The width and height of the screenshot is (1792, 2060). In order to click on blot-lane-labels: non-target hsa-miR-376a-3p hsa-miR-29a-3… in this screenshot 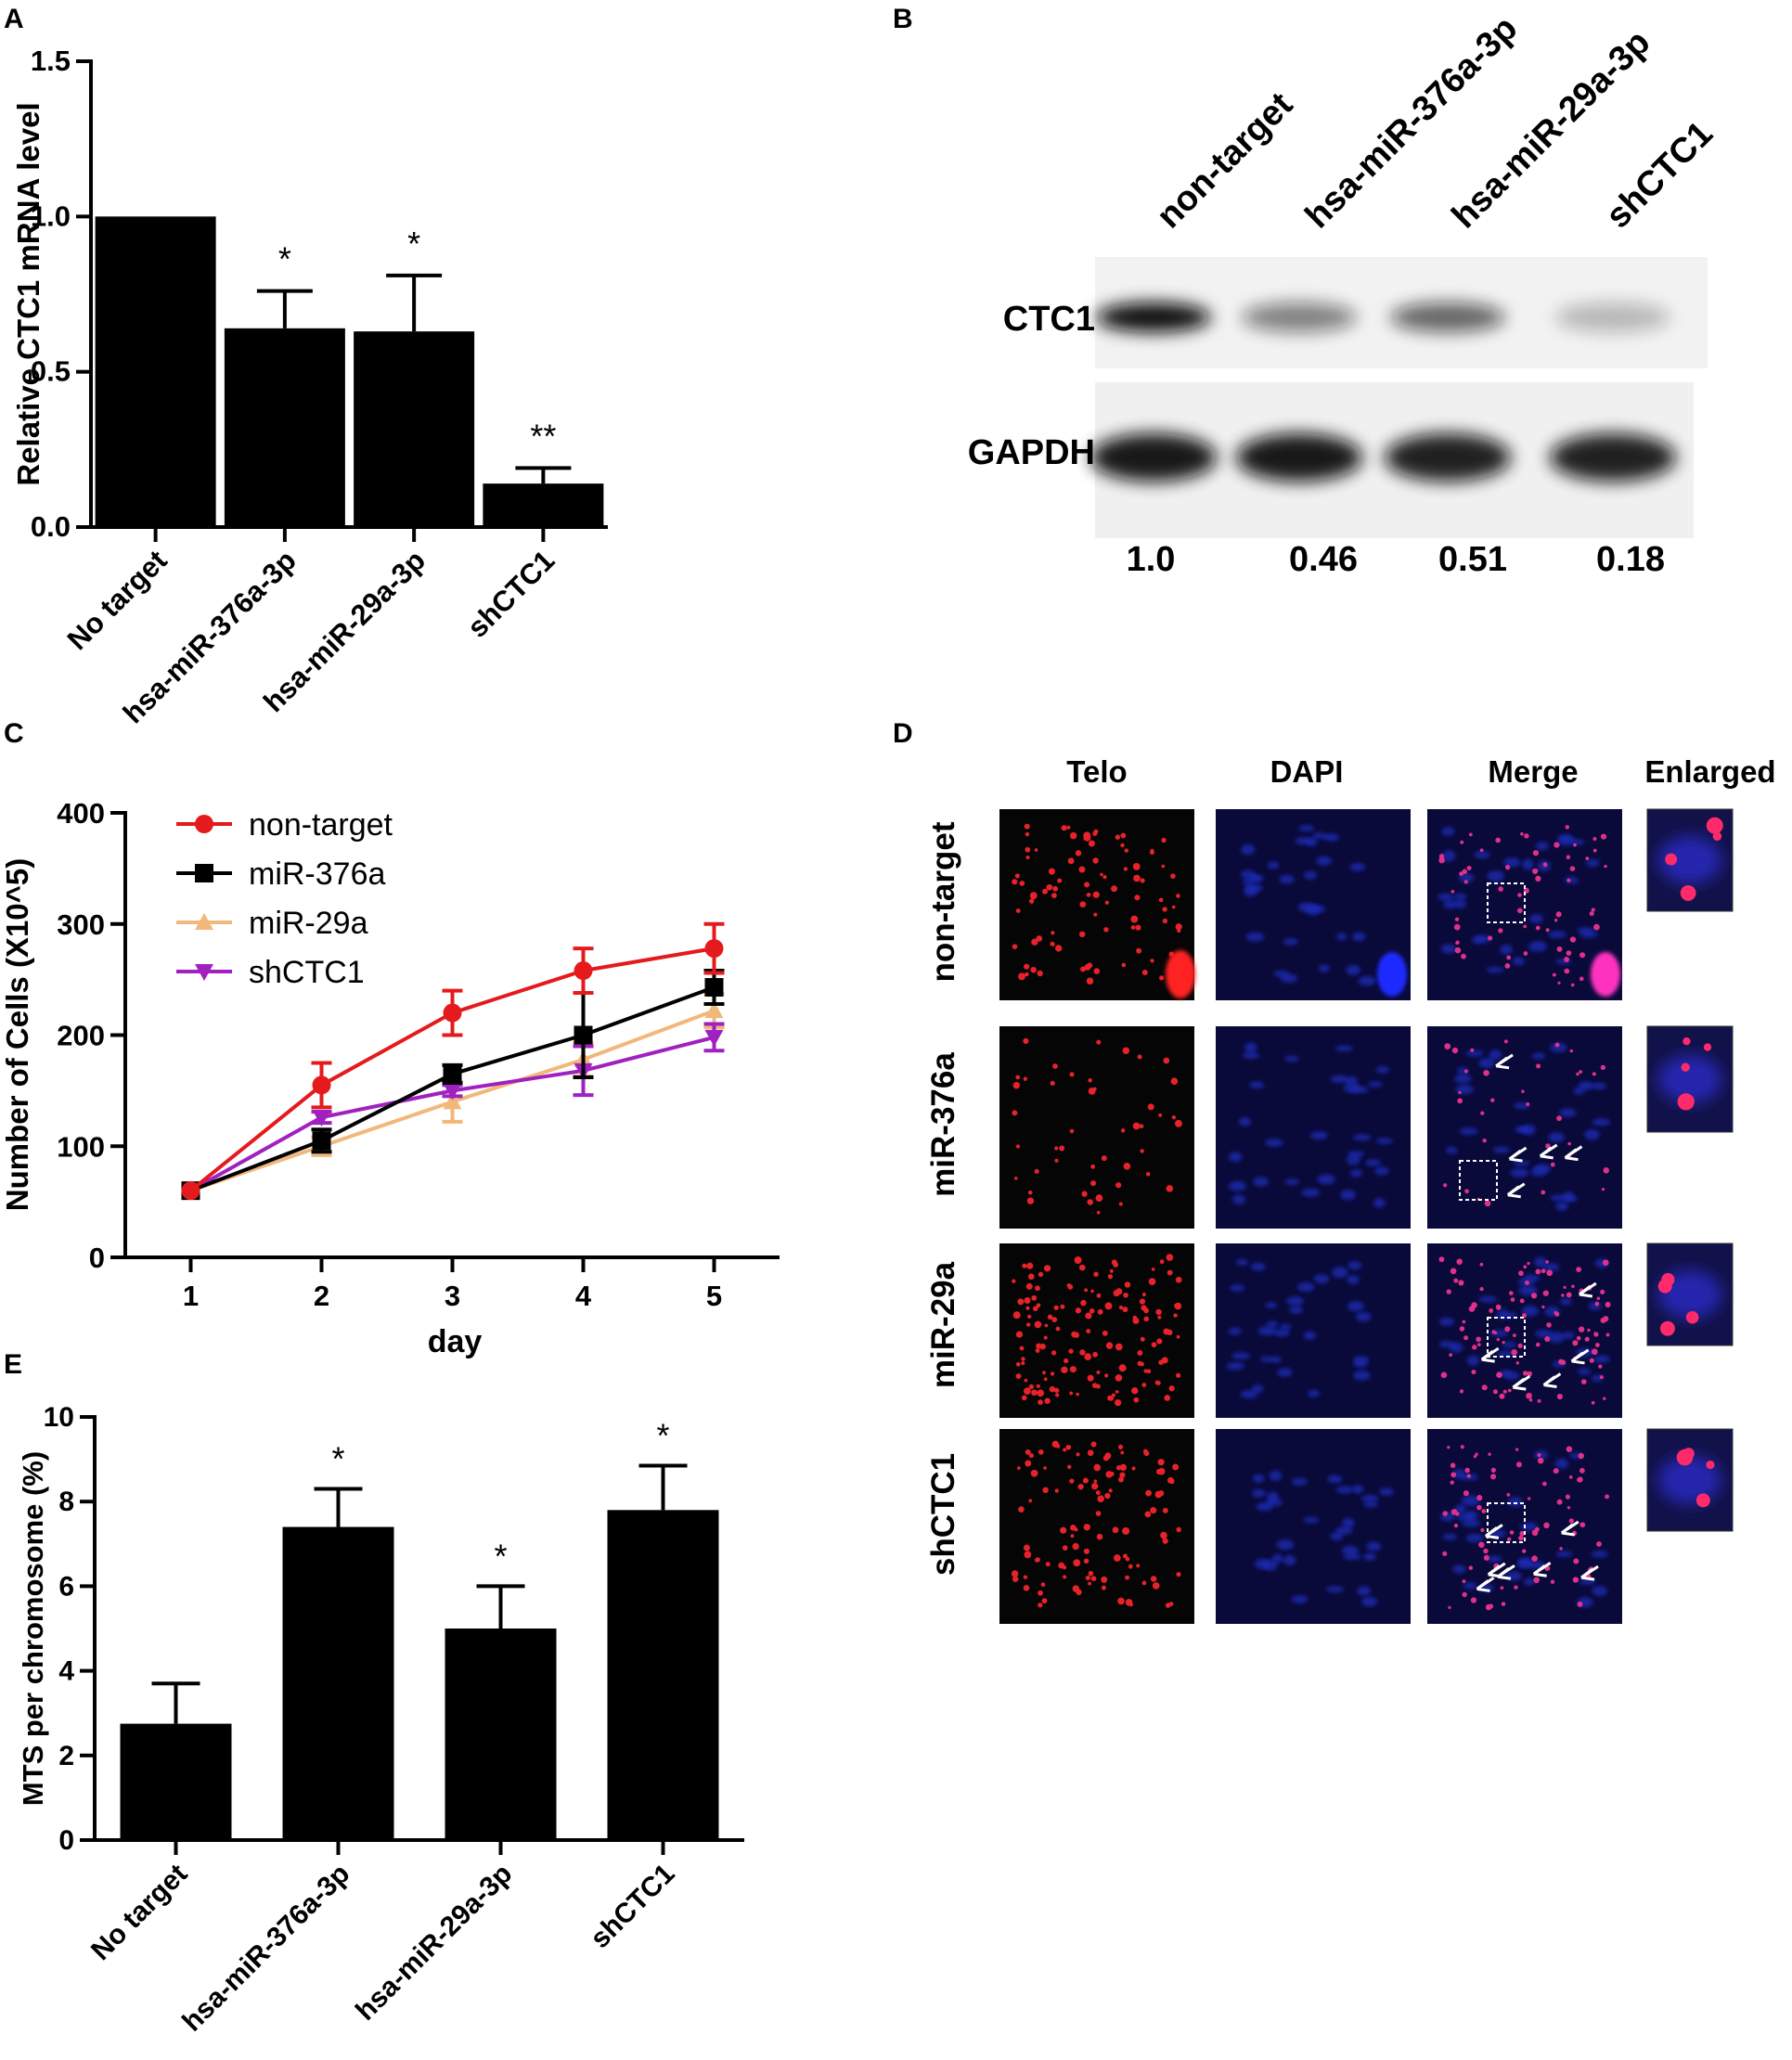, I will do `click(1435, 123)`.